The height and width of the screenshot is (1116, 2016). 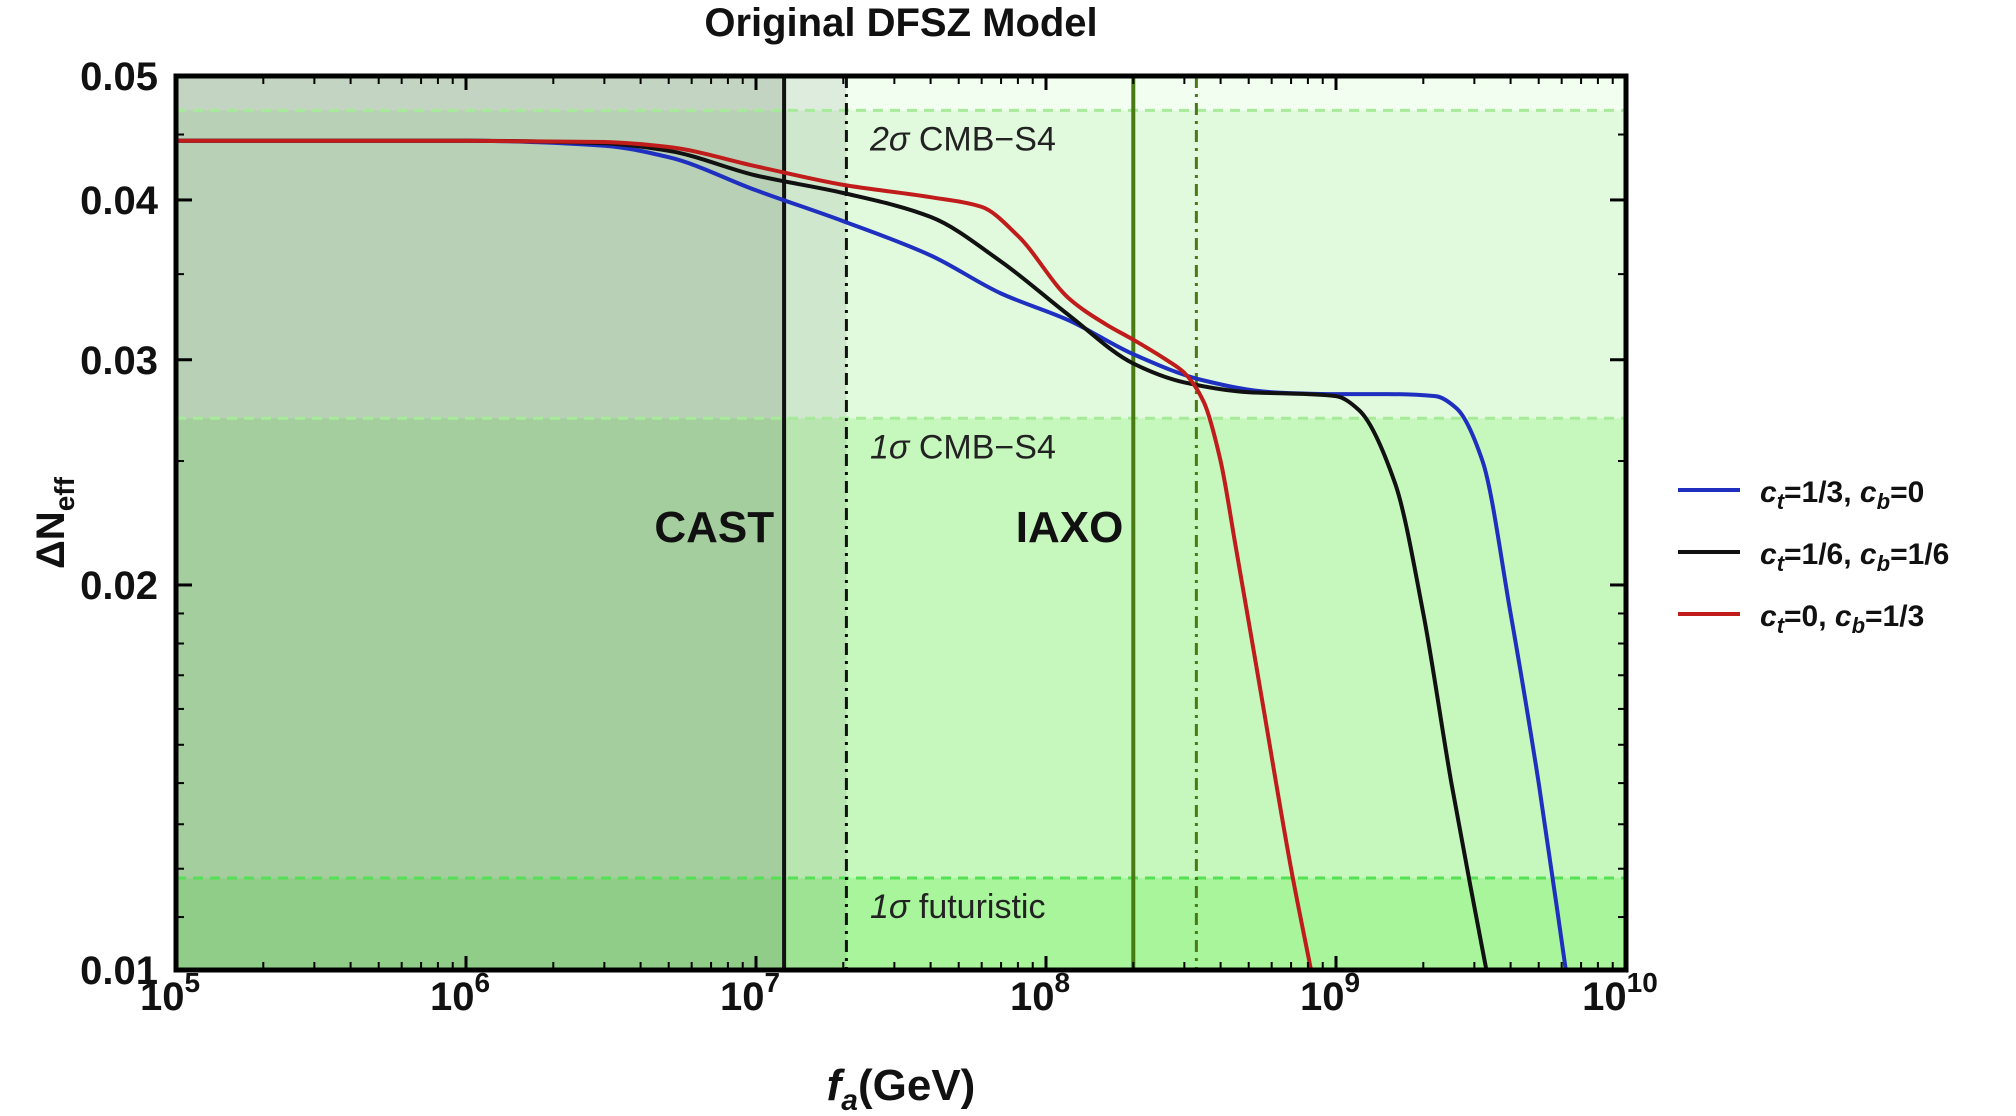 I want to click on sensitivity-label-1: 1σ CMB−S4, so click(x=963, y=447).